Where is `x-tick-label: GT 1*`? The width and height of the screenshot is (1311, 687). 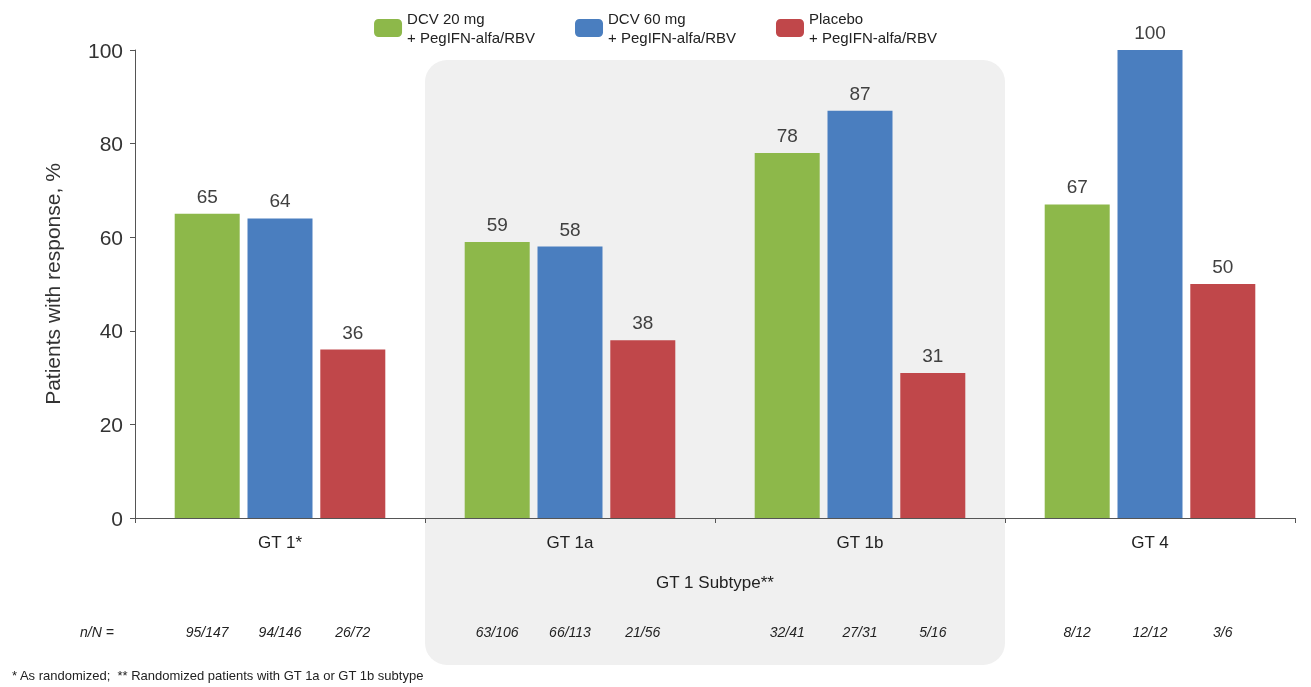
x-tick-label: GT 1* is located at coordinates (280, 542).